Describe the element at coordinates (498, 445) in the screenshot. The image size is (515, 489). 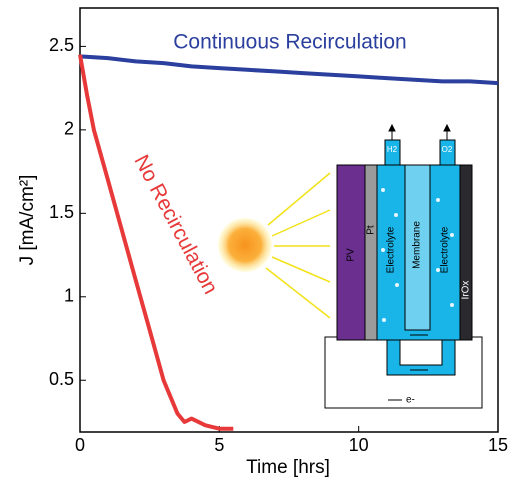
I see `x-tick-label: 15` at that location.